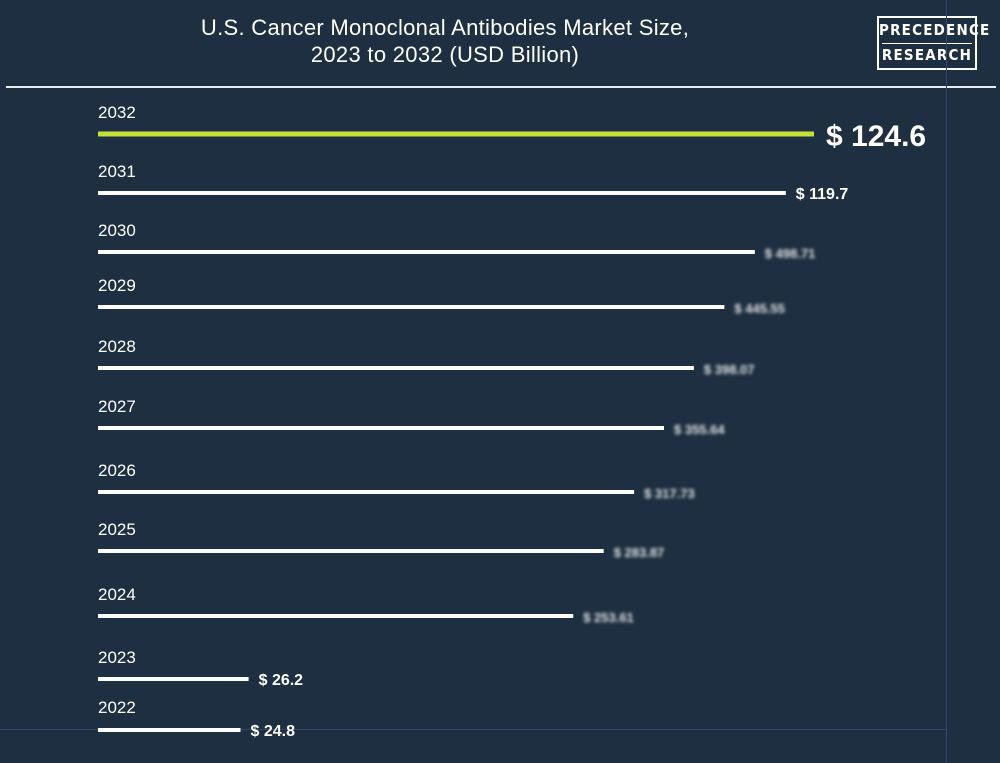  I want to click on value-label-2031: $ 119.7, so click(822, 194).